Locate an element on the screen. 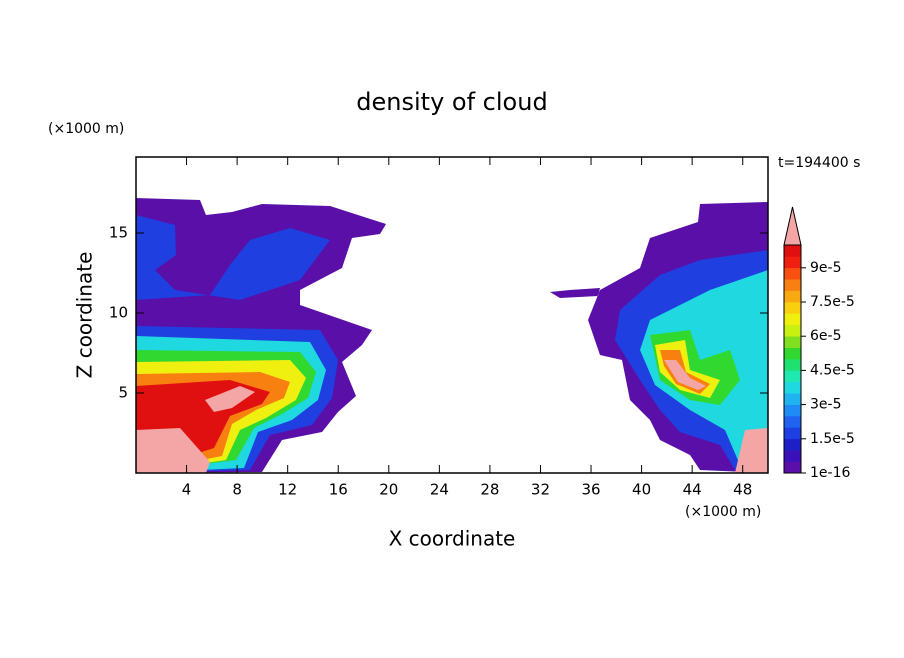 The image size is (904, 658). colorbar-tick-label: 7.5e-5 is located at coordinates (832, 302).